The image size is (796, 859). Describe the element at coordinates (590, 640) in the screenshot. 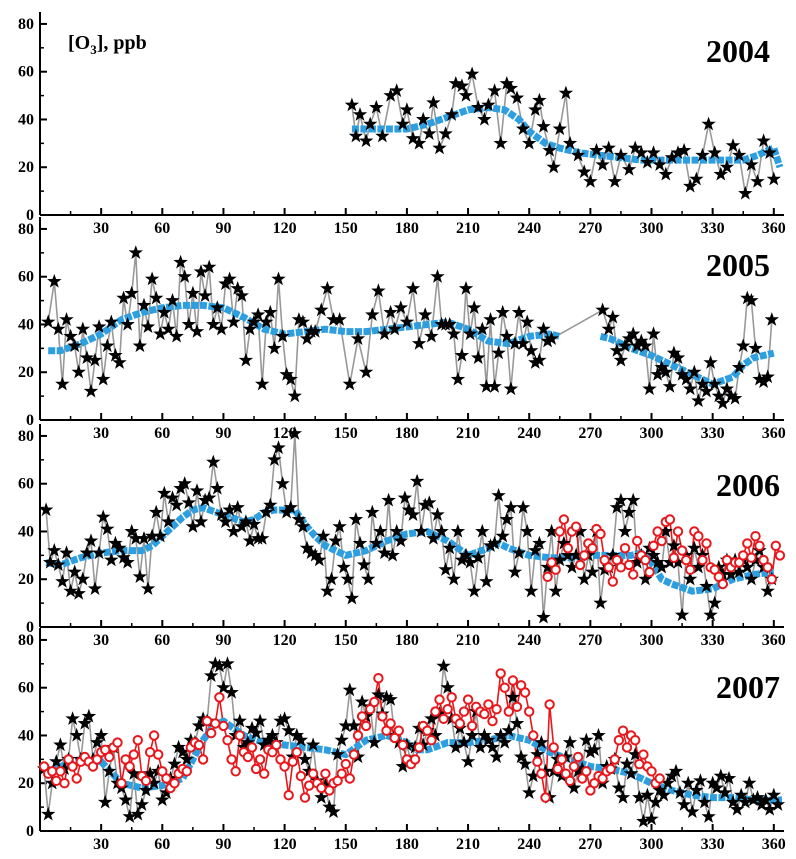

I see `x-tick-label: 270` at that location.